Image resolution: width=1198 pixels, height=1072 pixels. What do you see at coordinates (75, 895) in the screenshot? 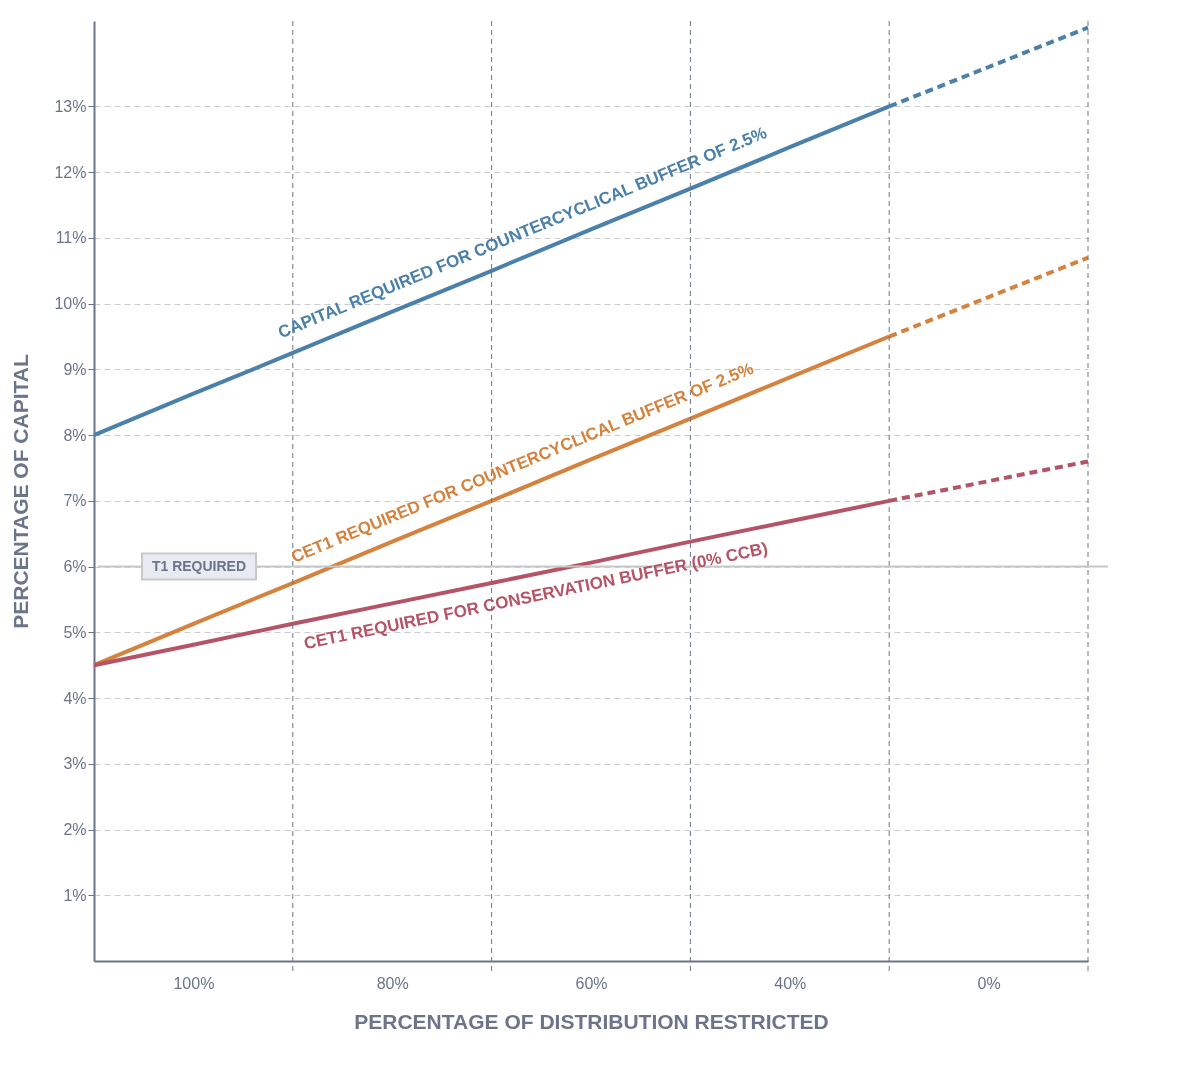
I see `y-tick-label: 1%` at bounding box center [75, 895].